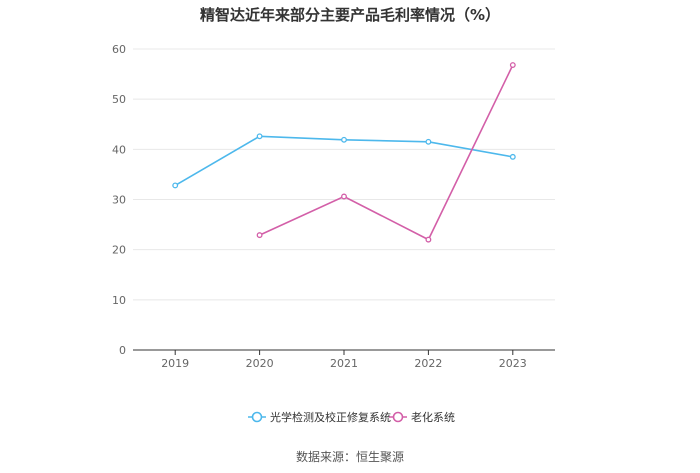  I want to click on y-tick-label: 40, so click(119, 149).